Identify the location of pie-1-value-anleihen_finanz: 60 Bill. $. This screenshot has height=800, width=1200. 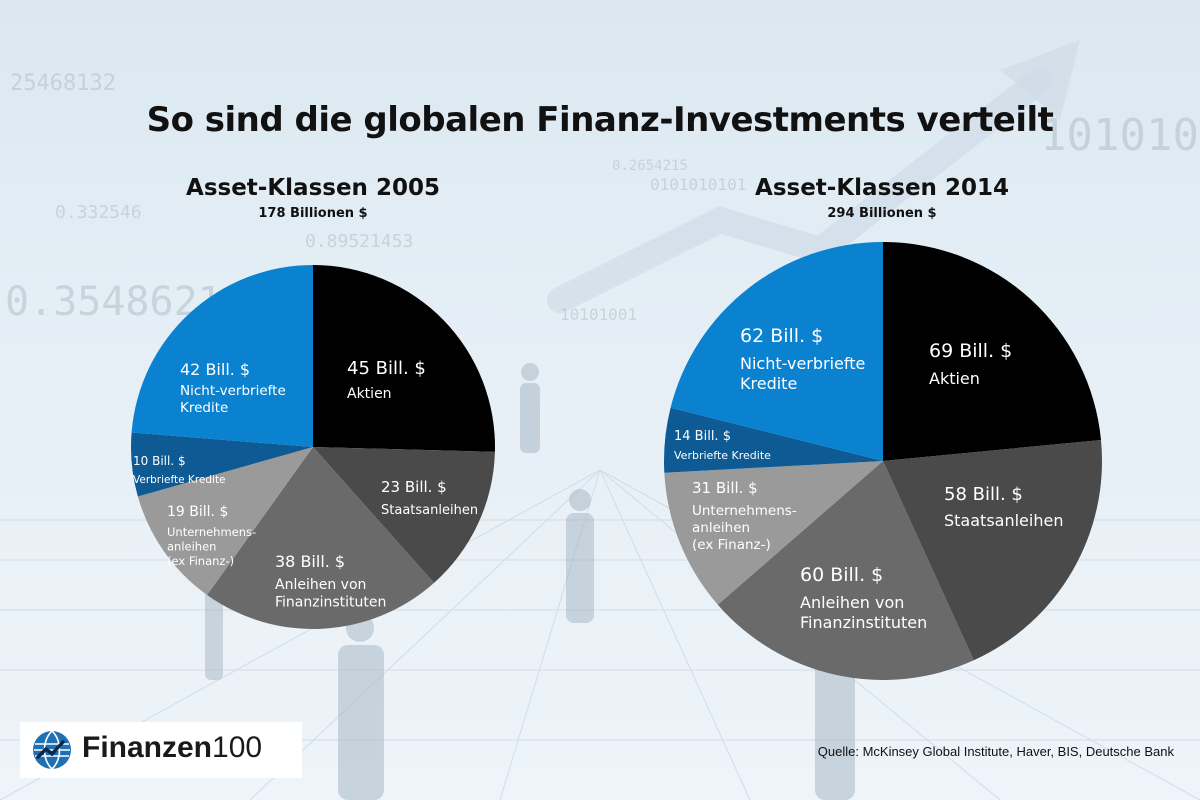
(841, 575).